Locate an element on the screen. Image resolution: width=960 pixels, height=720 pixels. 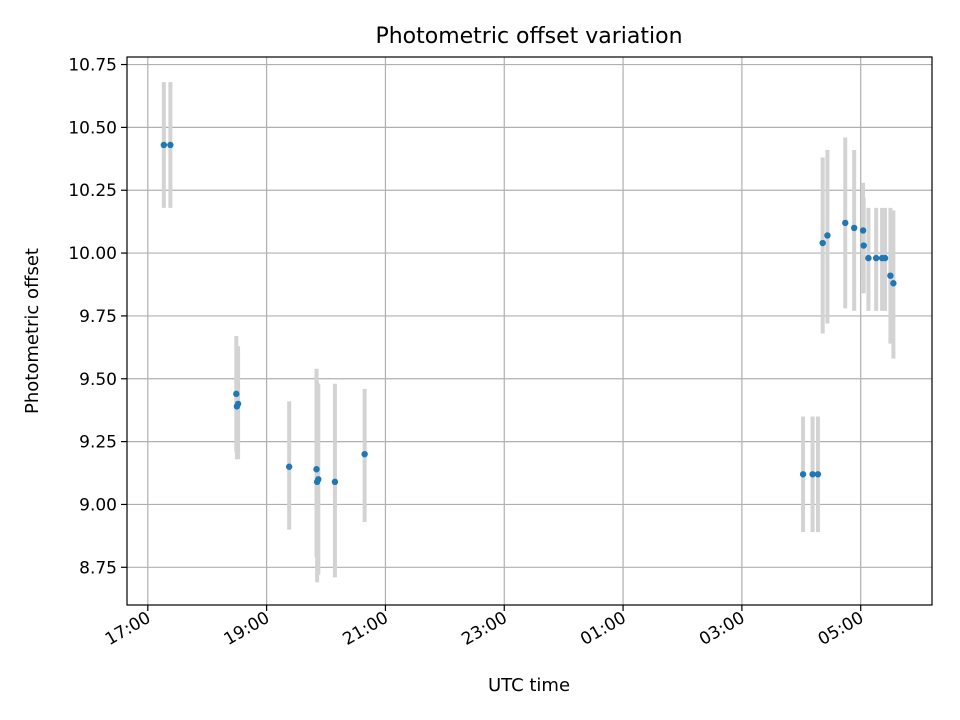
chart-title: Photometric offset variation is located at coordinates (528, 36).